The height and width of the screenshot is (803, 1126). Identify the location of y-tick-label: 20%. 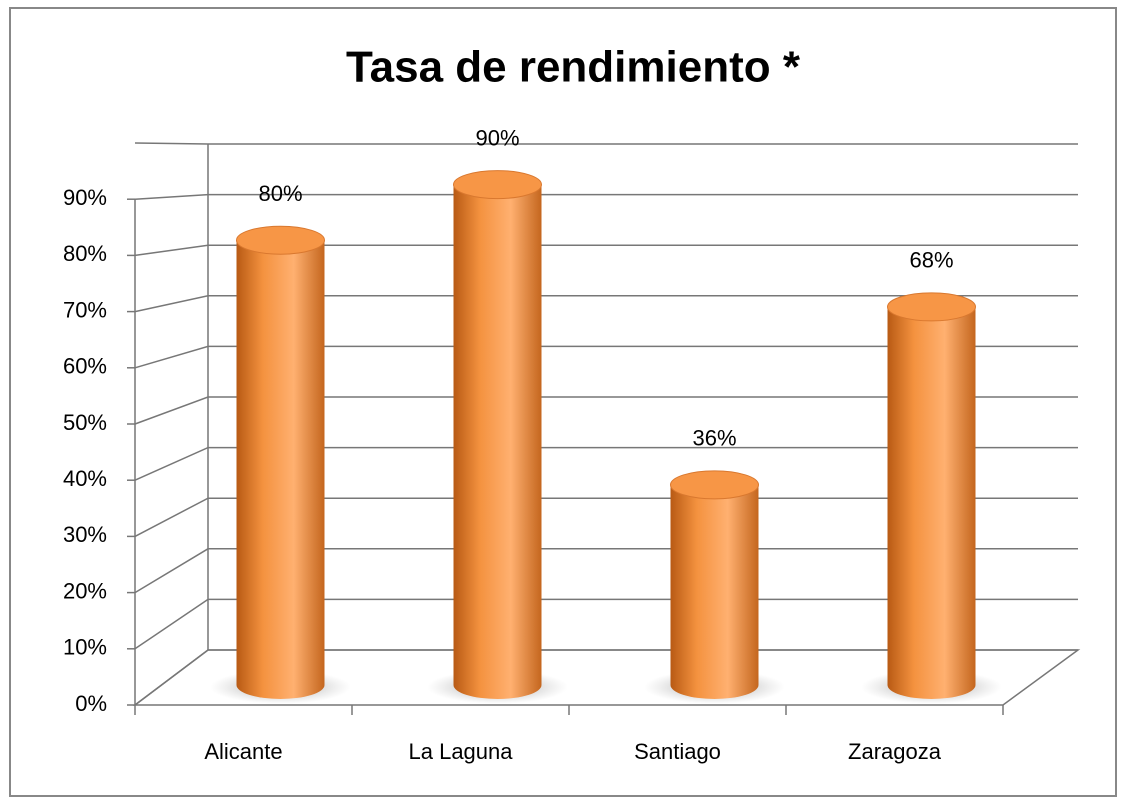
(85, 590).